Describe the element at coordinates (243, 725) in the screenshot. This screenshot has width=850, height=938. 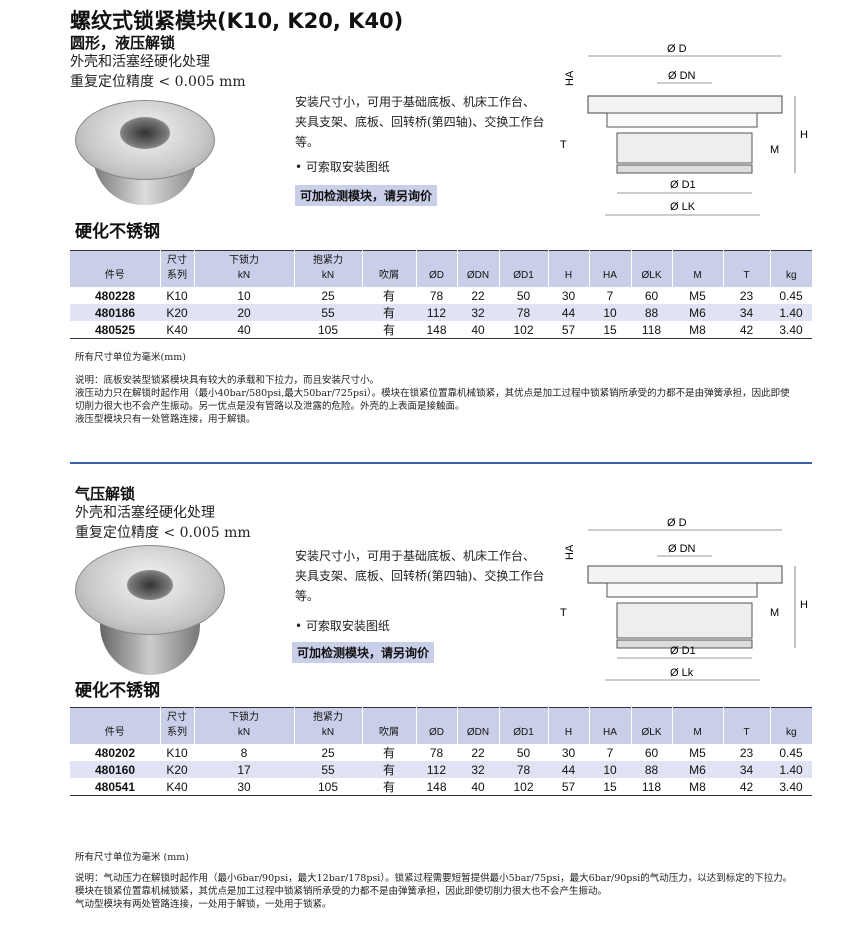
I see `column-header: 下锁力 kN` at that location.